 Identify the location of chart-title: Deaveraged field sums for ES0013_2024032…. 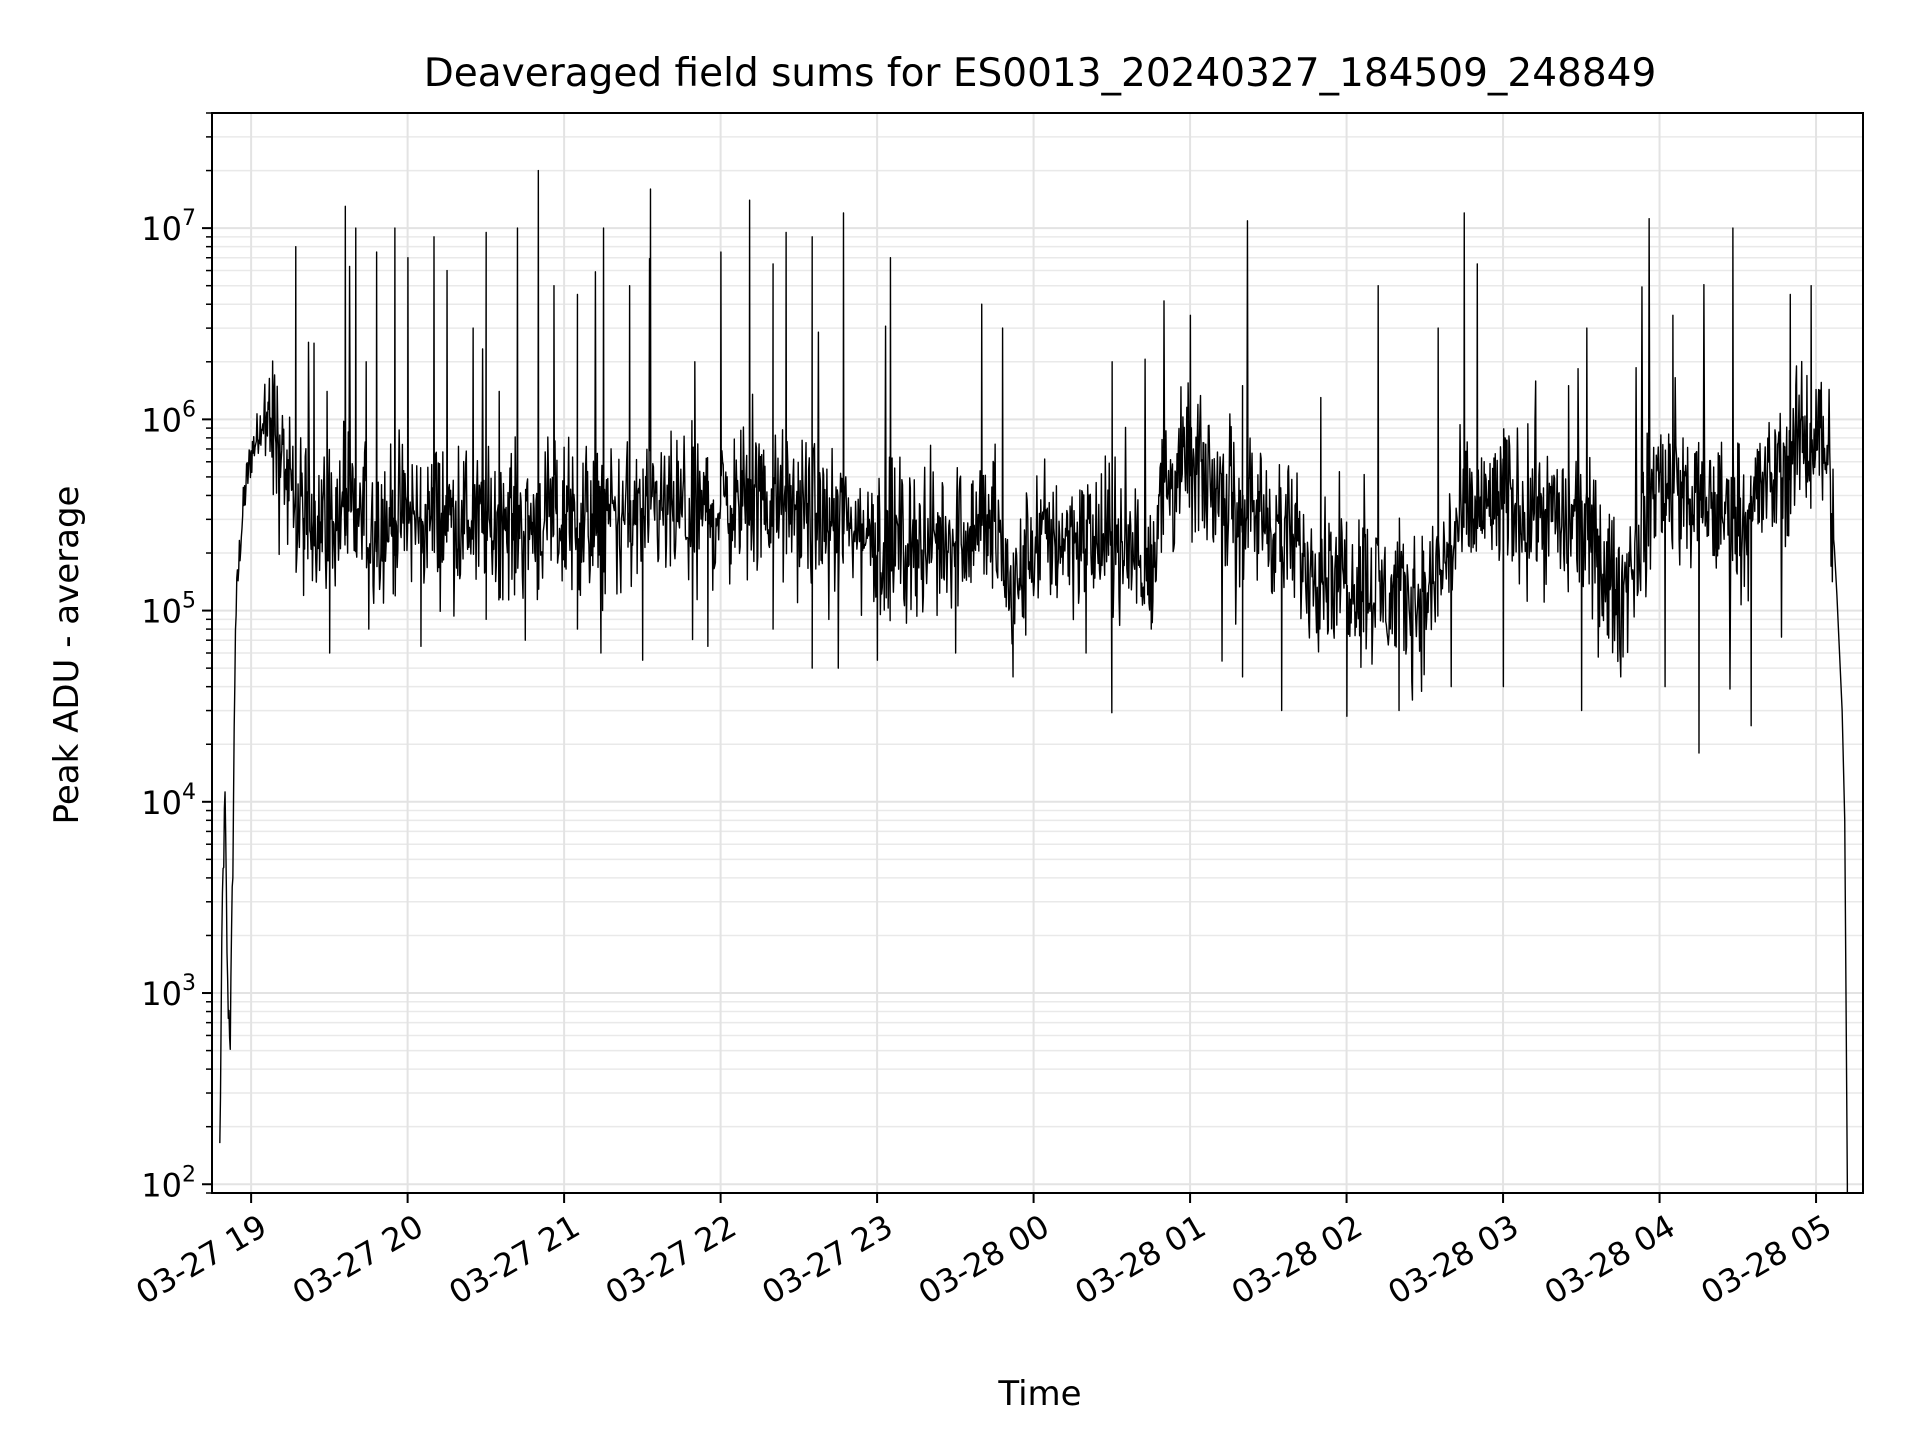
(1040, 73).